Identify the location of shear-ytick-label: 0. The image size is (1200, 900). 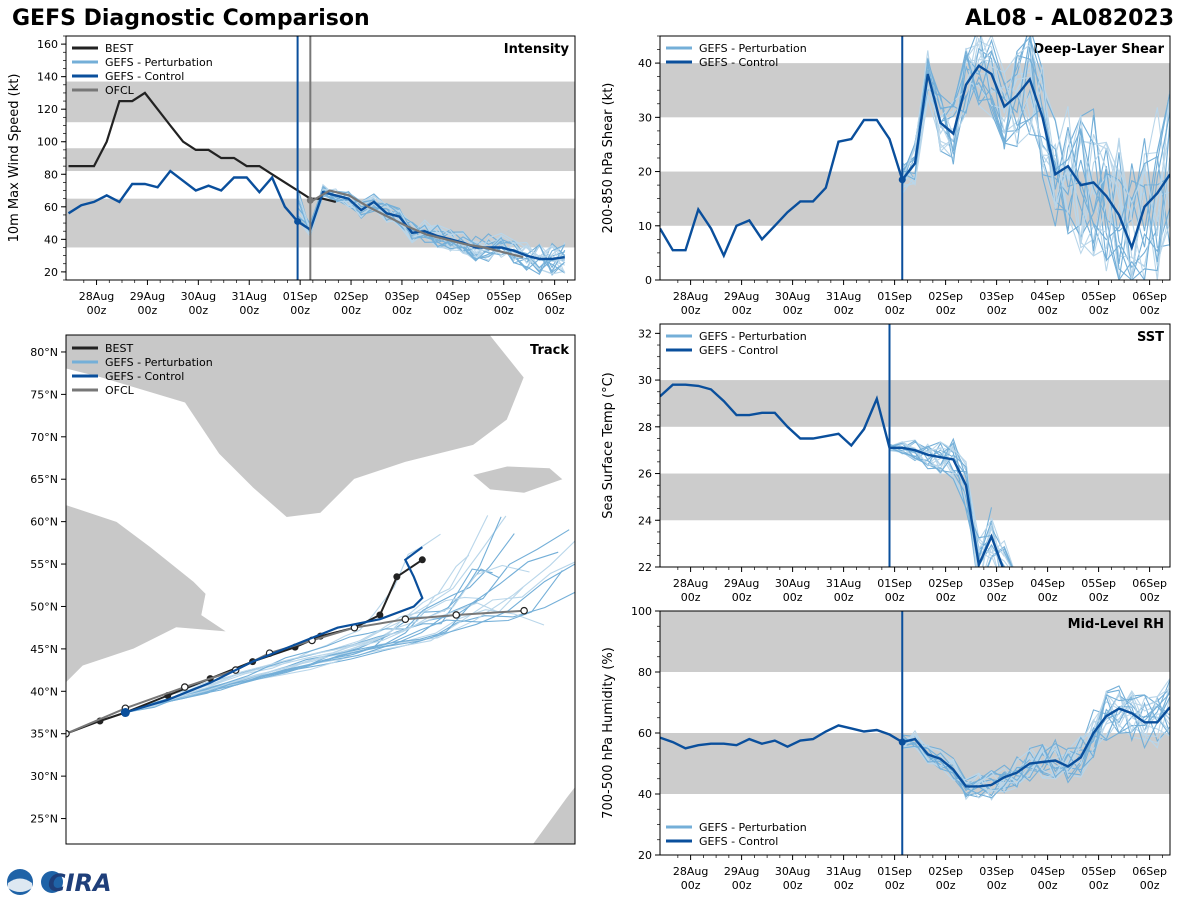
(648, 280).